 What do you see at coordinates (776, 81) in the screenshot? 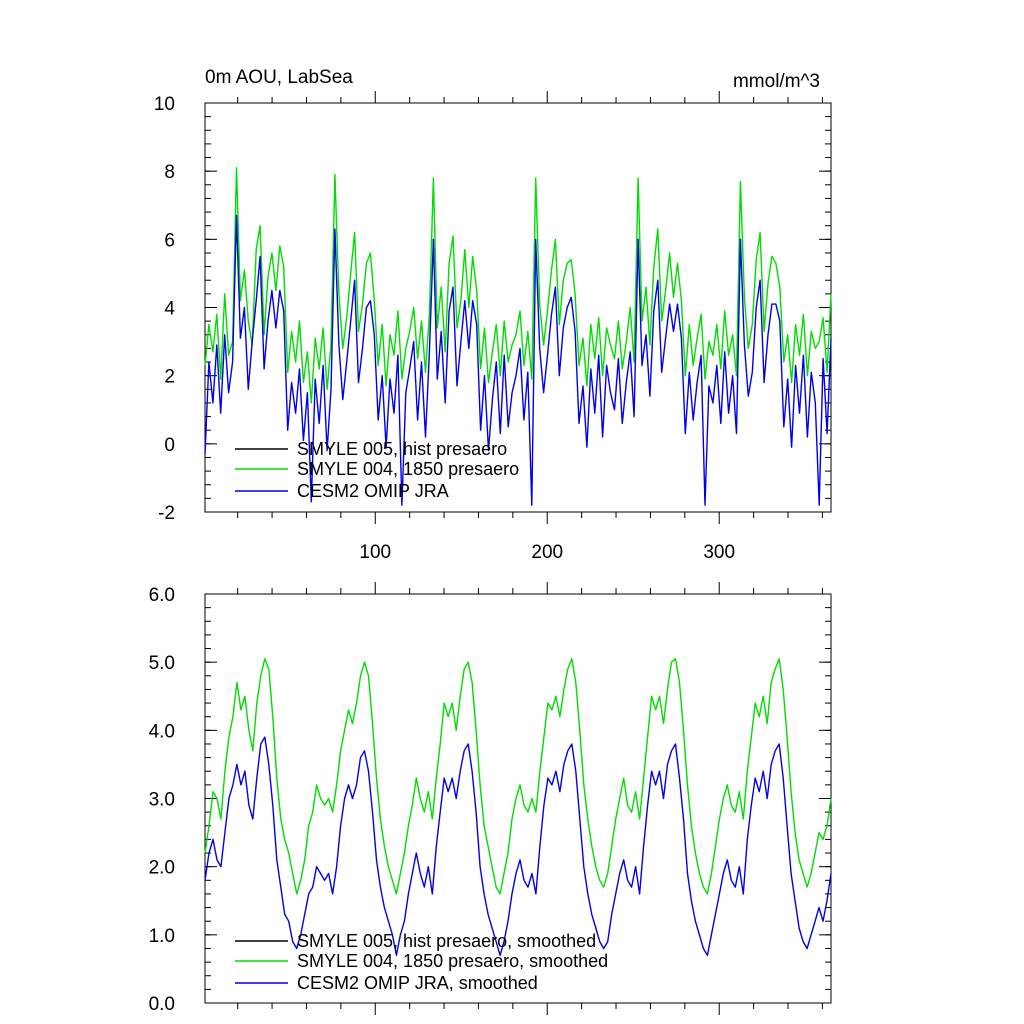
I see `top-panel-units: mmol/m^3` at bounding box center [776, 81].